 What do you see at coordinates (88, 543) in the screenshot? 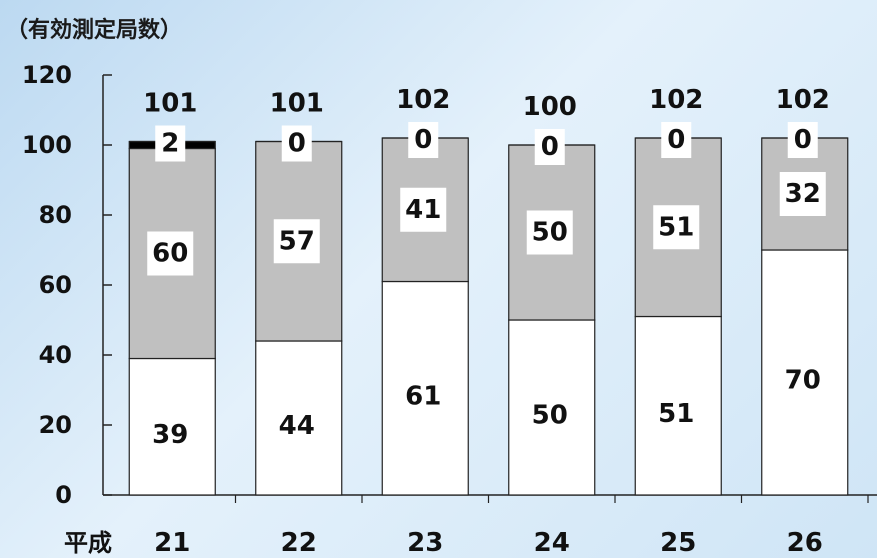
I see `x-era-label: 平成` at bounding box center [88, 543].